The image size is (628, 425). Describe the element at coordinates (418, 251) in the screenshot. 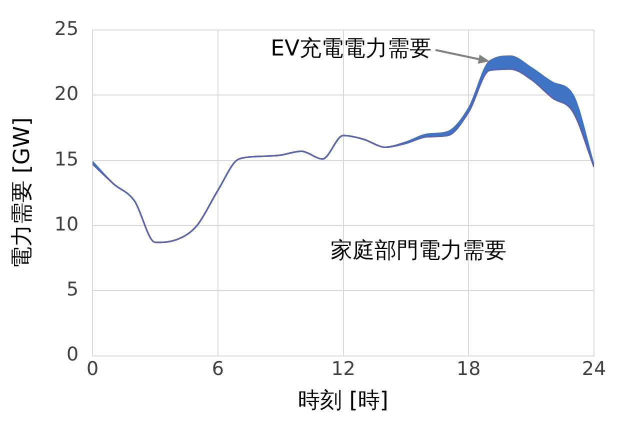

I see `annotation: 家庭部門電力需要` at that location.